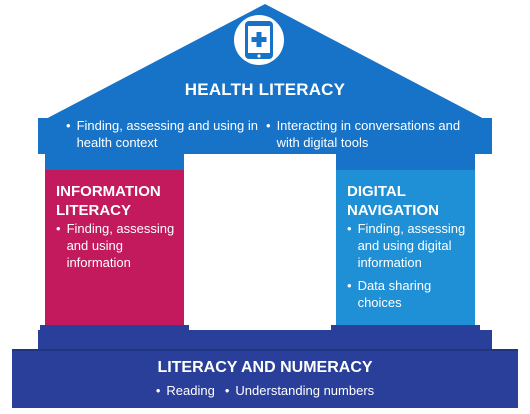 The height and width of the screenshot is (414, 530). I want to click on base-title: LITERACY AND NUMERACY, so click(265, 367).